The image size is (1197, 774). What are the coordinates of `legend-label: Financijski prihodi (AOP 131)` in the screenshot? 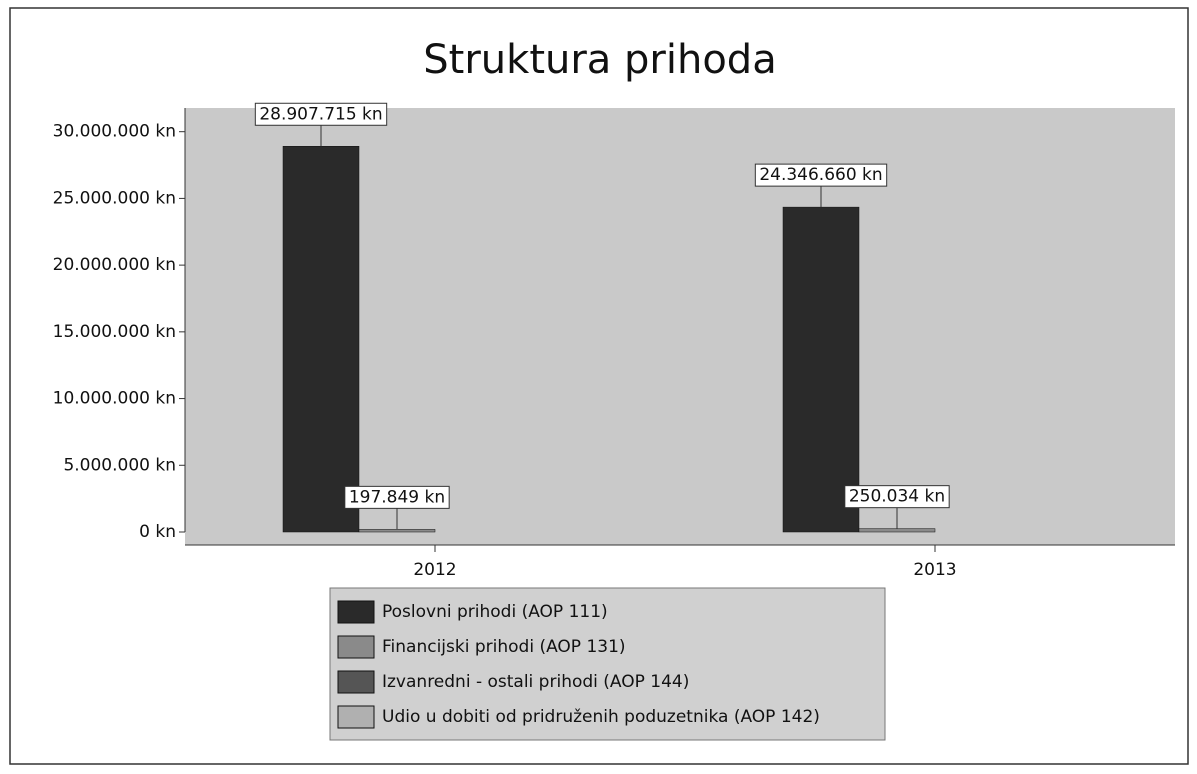 It's located at (504, 647).